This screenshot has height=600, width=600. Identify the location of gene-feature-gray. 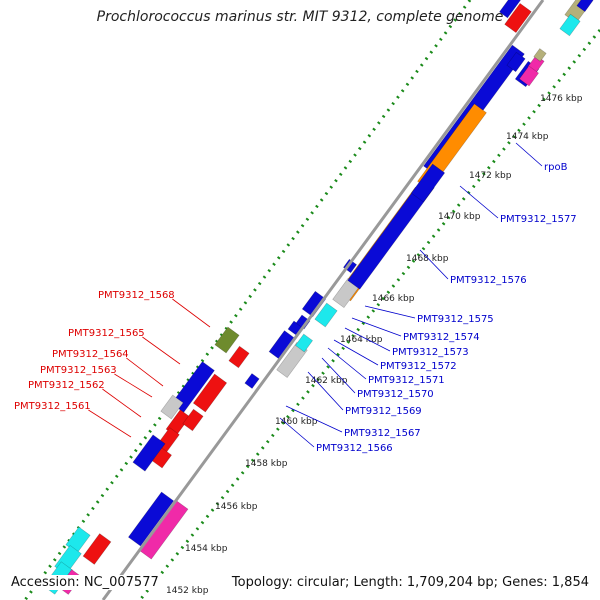
(172, 407).